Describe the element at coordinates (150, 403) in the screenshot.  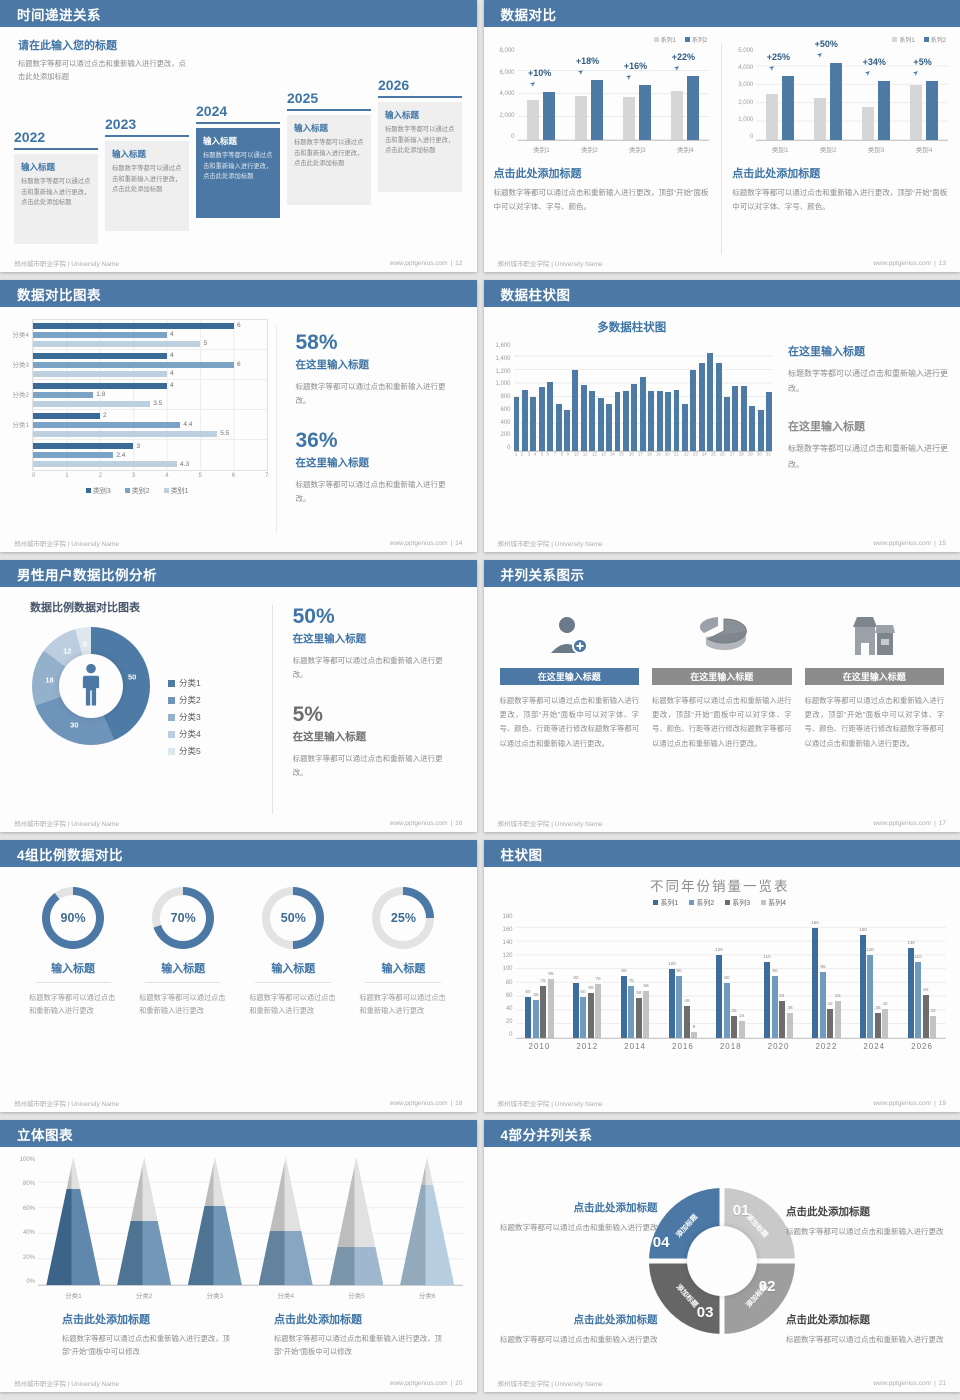
I see `bar-row: 3.5` at that location.